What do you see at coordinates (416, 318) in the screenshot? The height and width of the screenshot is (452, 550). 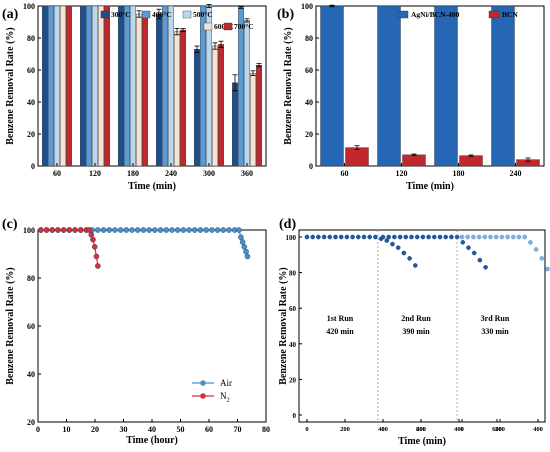 I see `run-label: 2nd Run` at bounding box center [416, 318].